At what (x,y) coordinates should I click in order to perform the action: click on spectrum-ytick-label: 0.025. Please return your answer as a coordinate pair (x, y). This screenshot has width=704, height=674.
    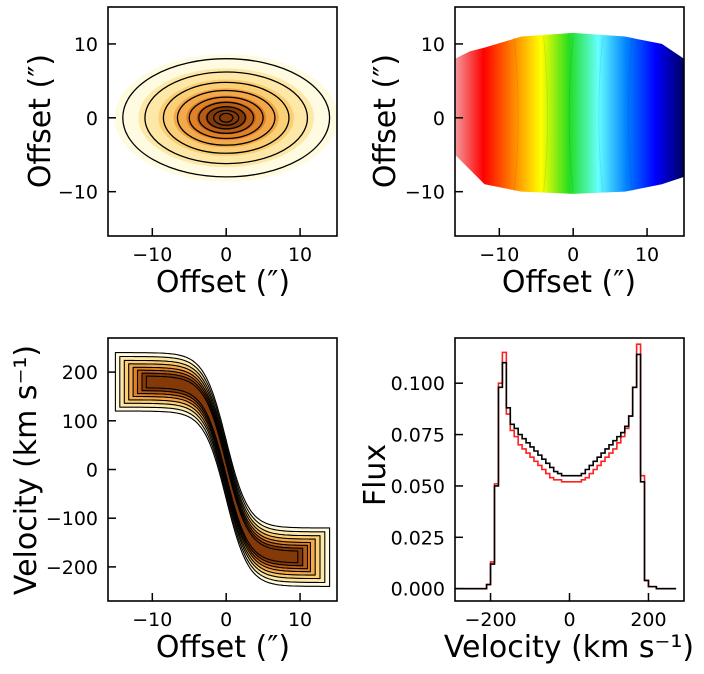
    Looking at the image, I should click on (418, 538).